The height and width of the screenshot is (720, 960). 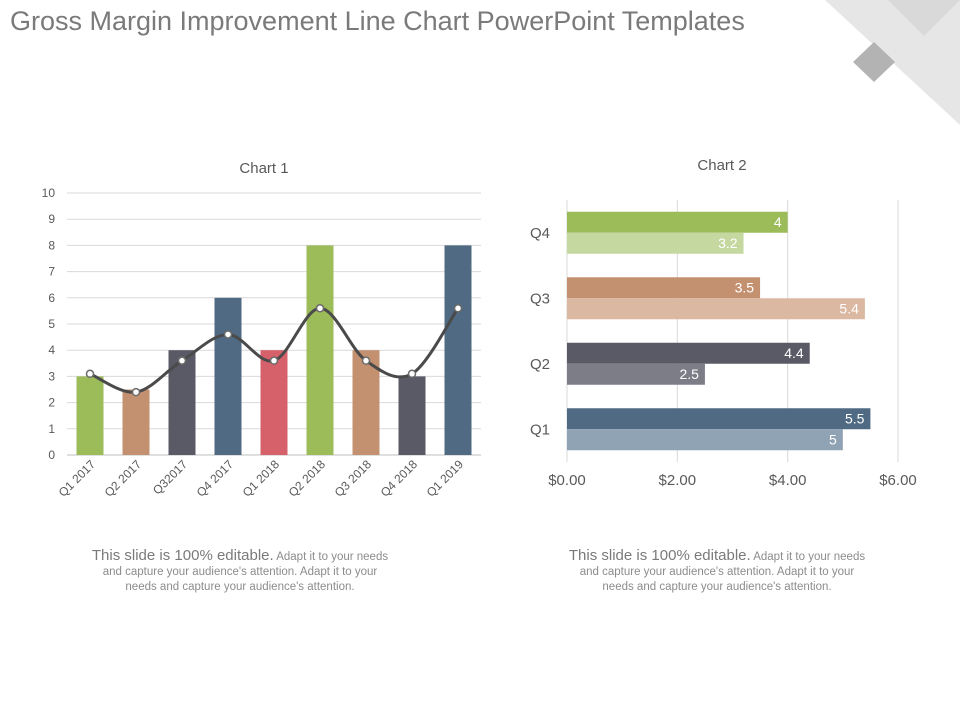 What do you see at coordinates (540, 298) in the screenshot?
I see `y-tick-label: Q3` at bounding box center [540, 298].